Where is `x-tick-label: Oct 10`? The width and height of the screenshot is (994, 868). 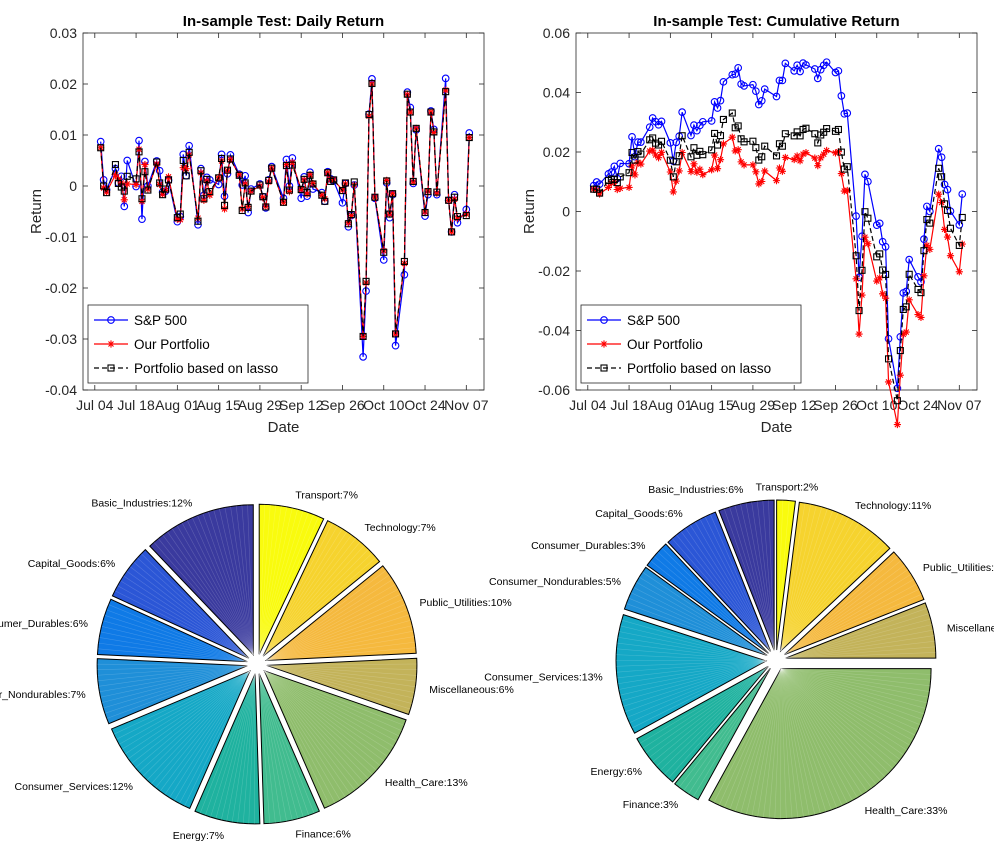
x-tick-label: Oct 10 is located at coordinates (383, 405).